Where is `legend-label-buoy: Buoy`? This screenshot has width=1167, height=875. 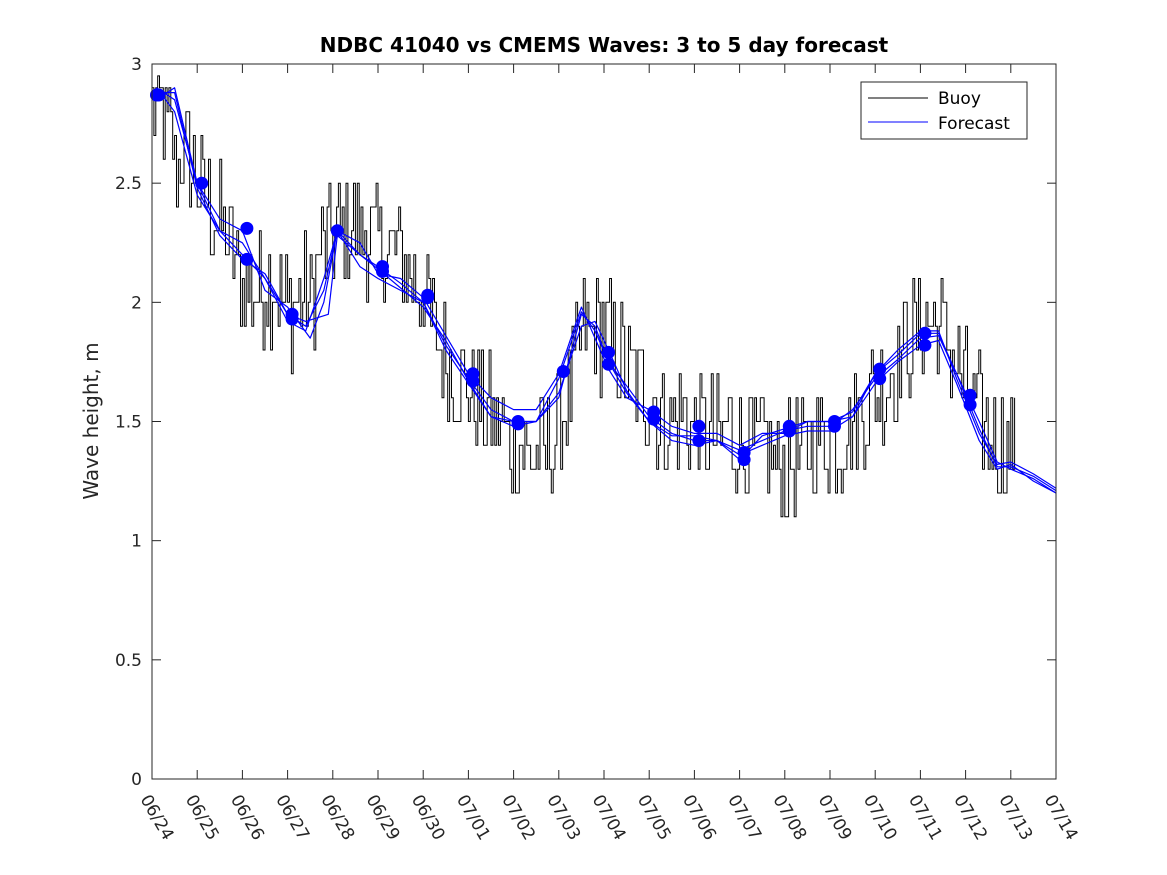 legend-label-buoy: Buoy is located at coordinates (959, 99).